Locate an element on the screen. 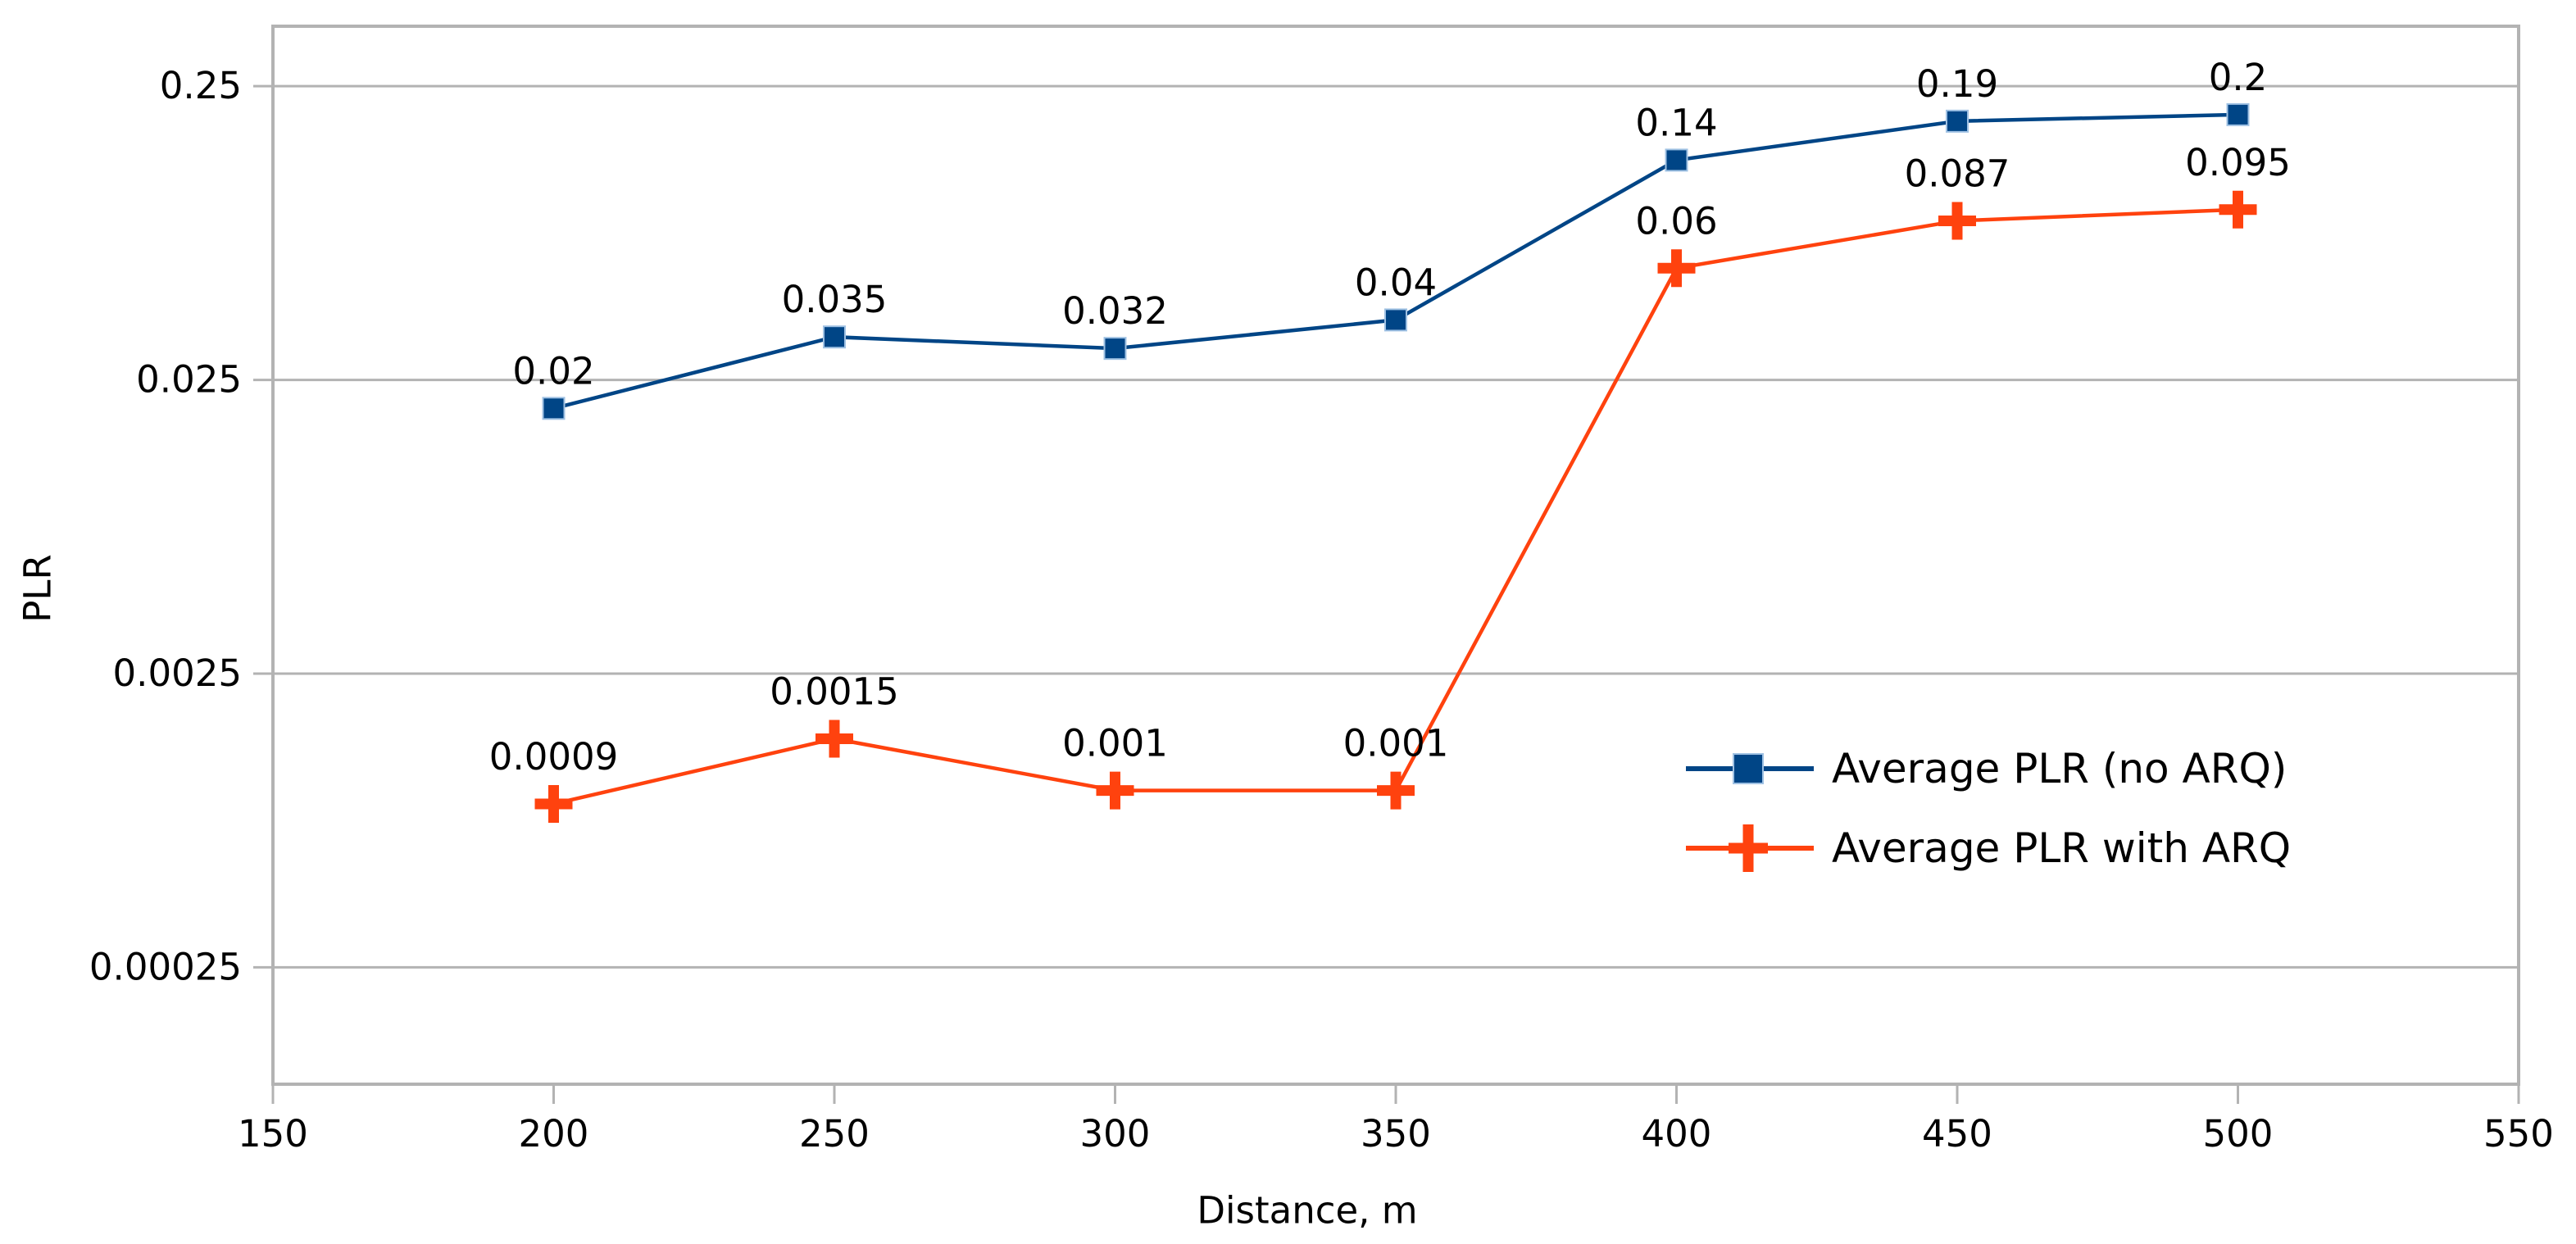 This screenshot has height=1244, width=2576. data-label-average-plr-with-arq-300: 0.001 is located at coordinates (1115, 743).